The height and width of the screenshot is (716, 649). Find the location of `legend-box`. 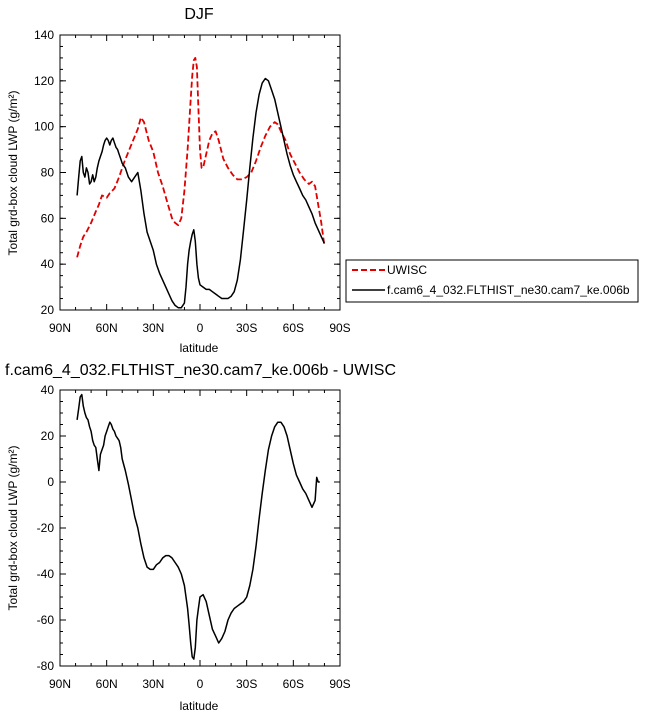

legend-box is located at coordinates (492, 281).